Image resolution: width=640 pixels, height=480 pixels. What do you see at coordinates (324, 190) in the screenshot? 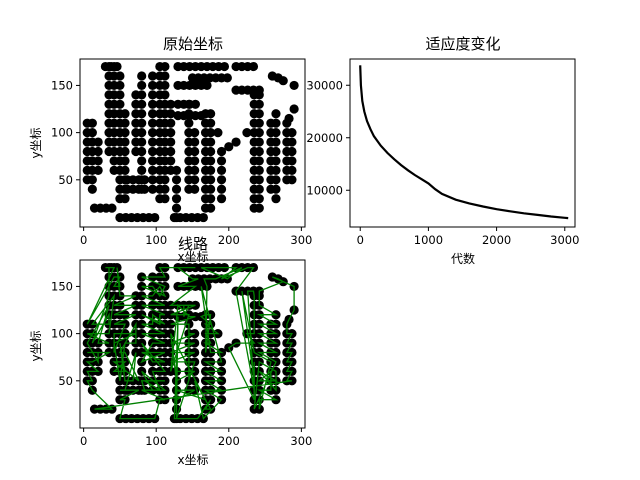
I see `fitness-y-tick-label: 10000` at bounding box center [324, 190].